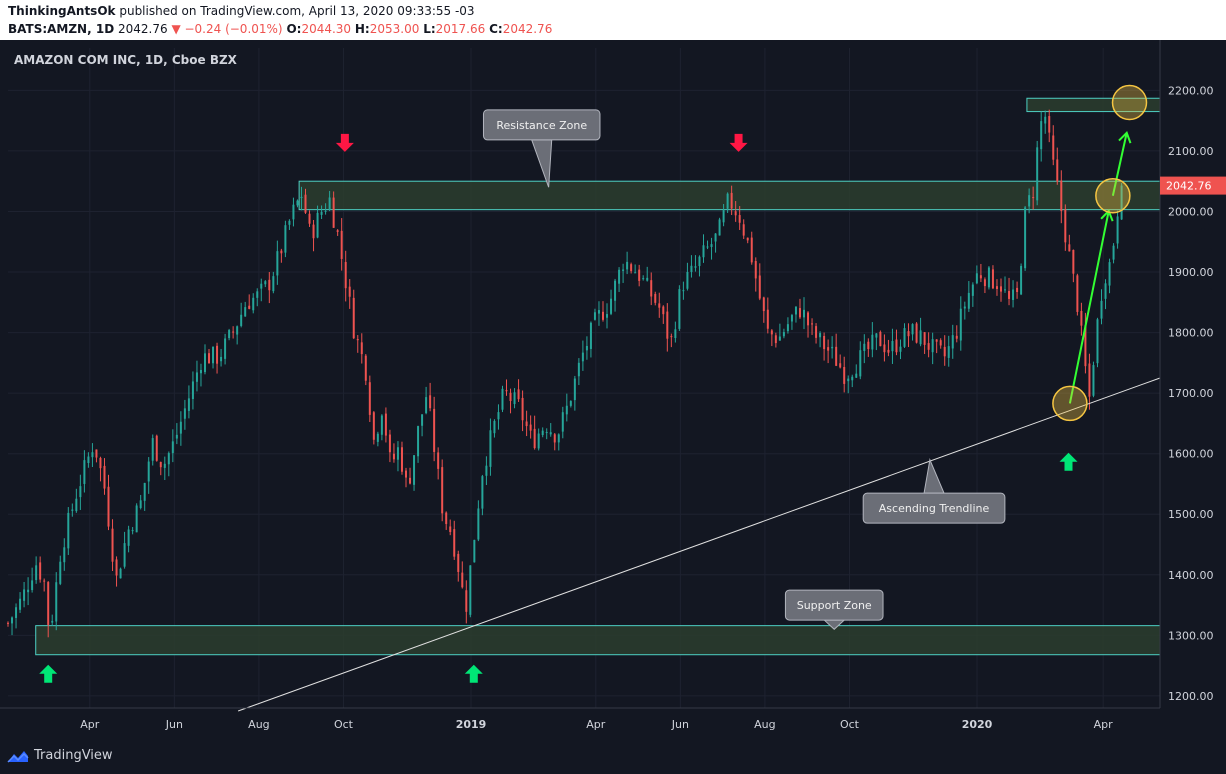 This screenshot has height=774, width=1226. I want to click on callout: Ascending Trendline, so click(934, 490).